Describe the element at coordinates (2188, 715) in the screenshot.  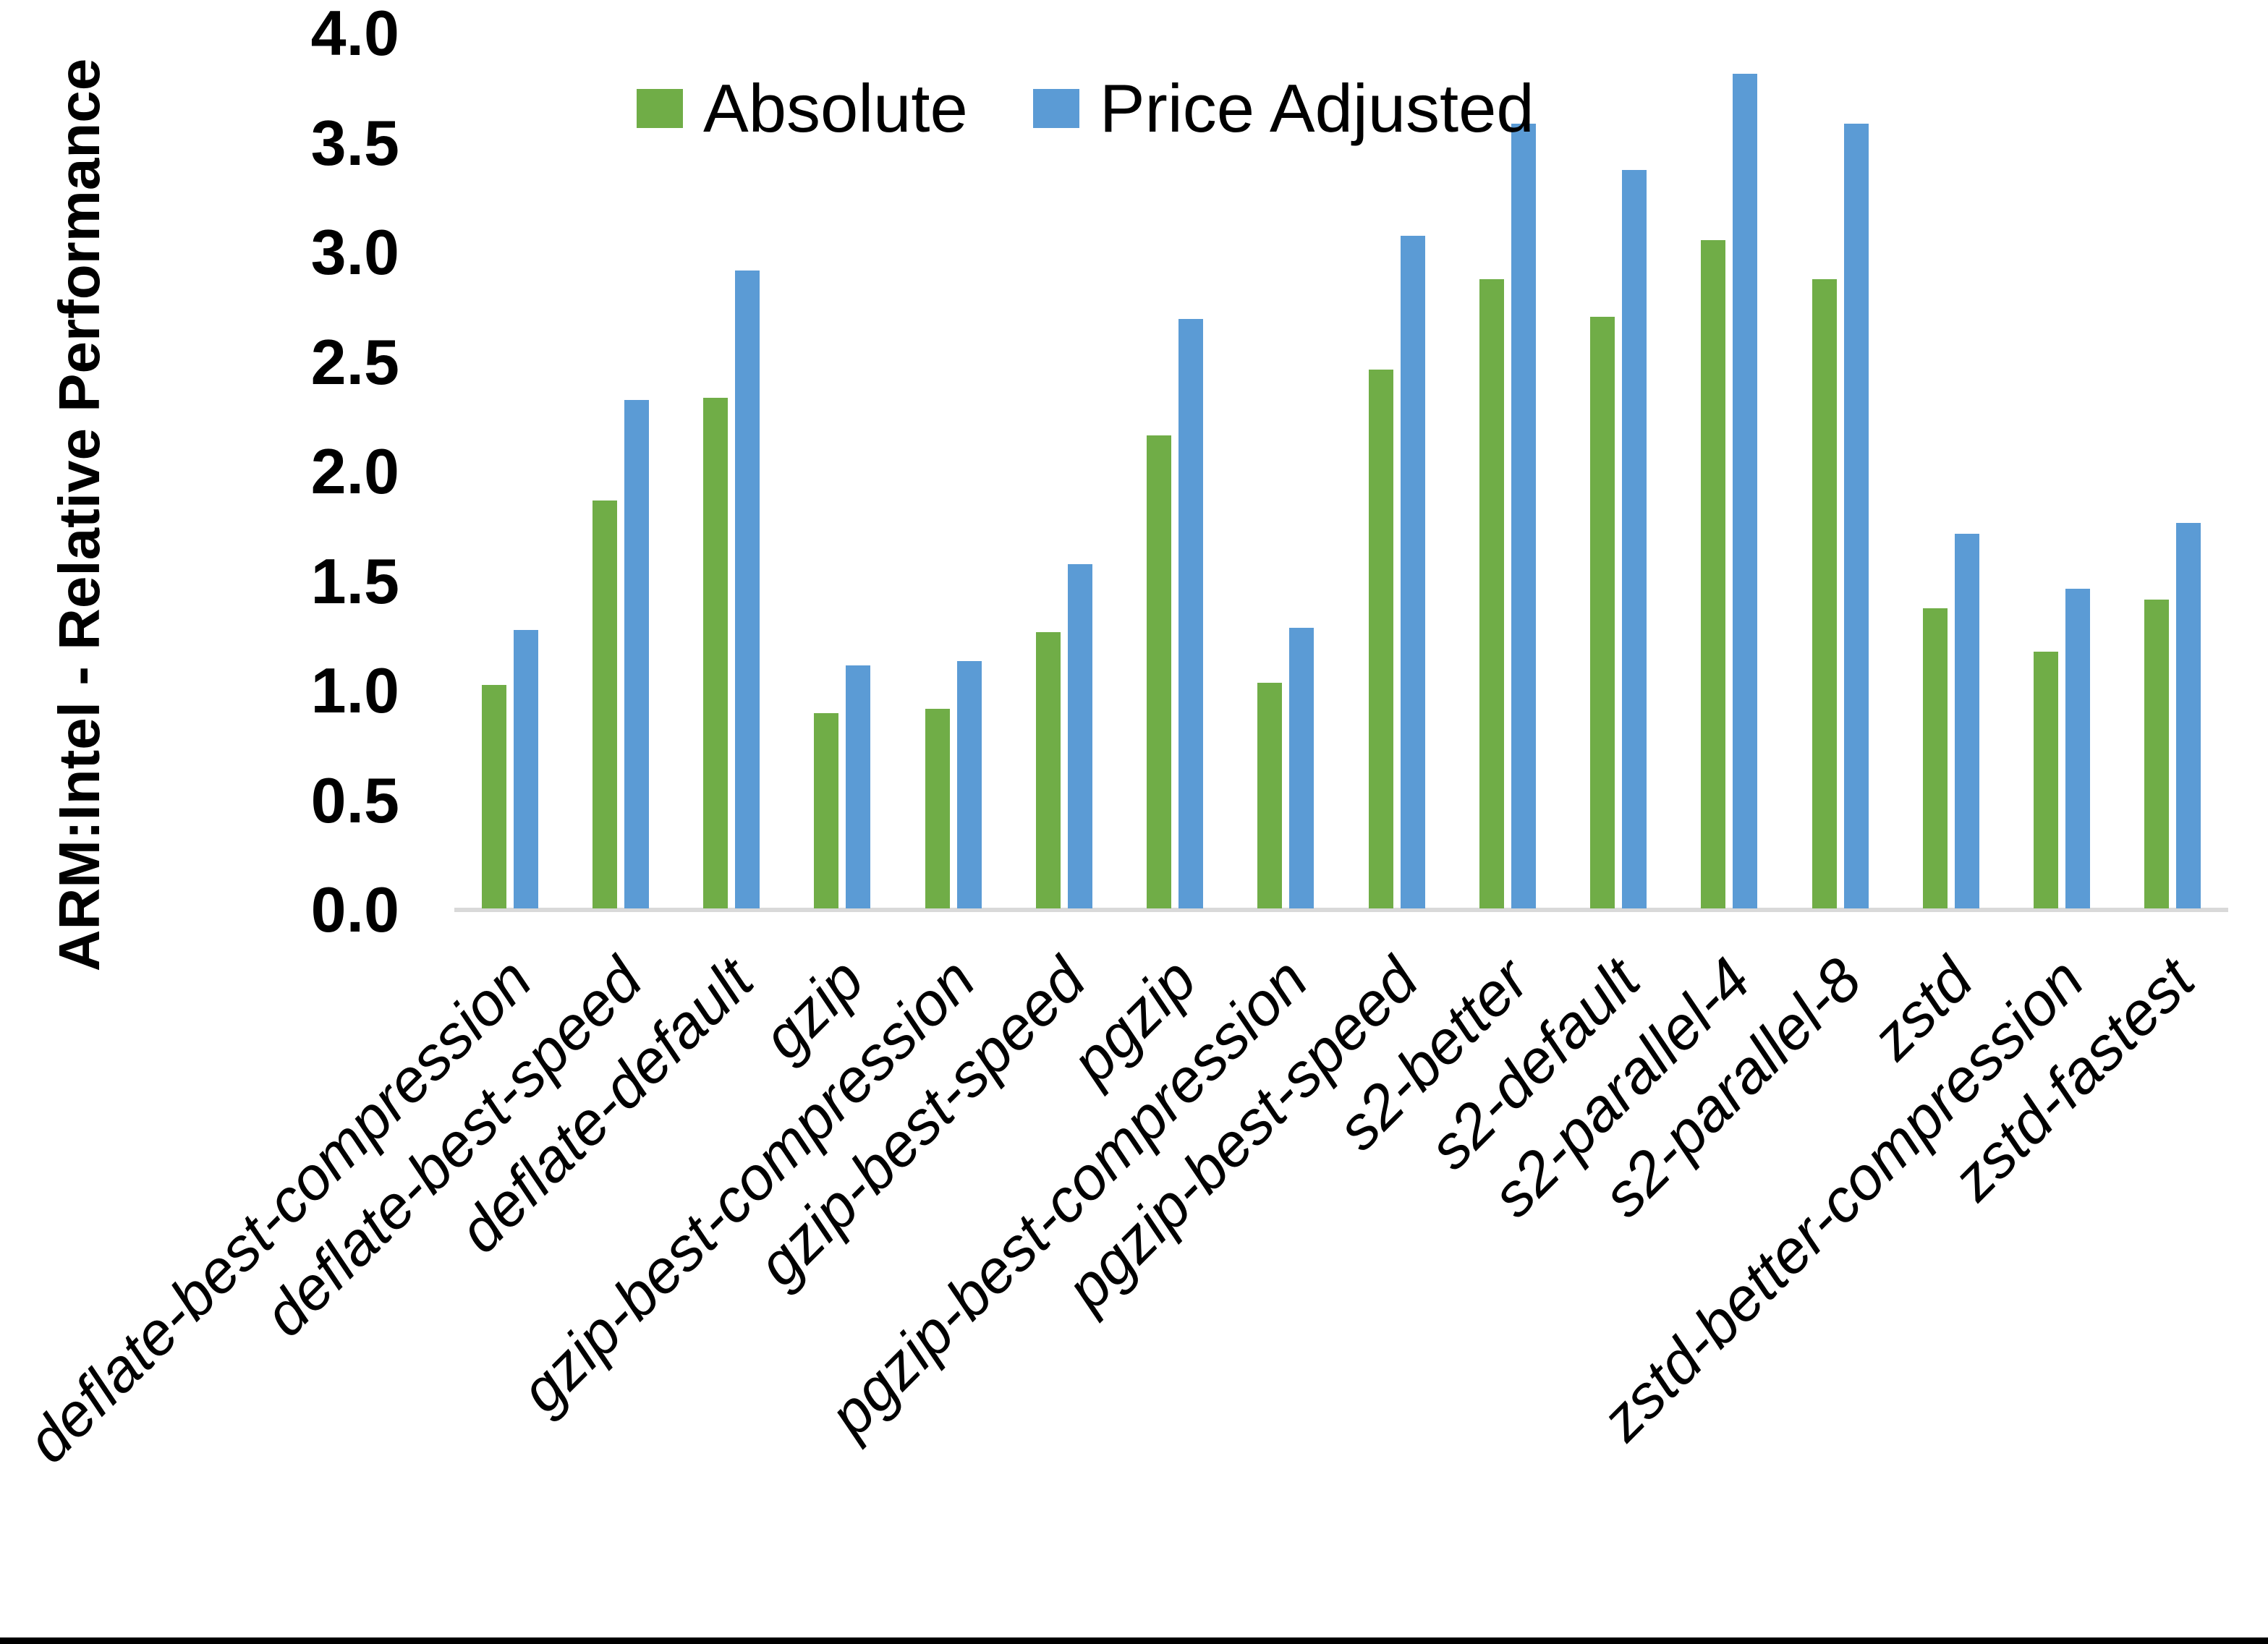
I see `bar-price-adjusted-zstd-fastest` at that location.